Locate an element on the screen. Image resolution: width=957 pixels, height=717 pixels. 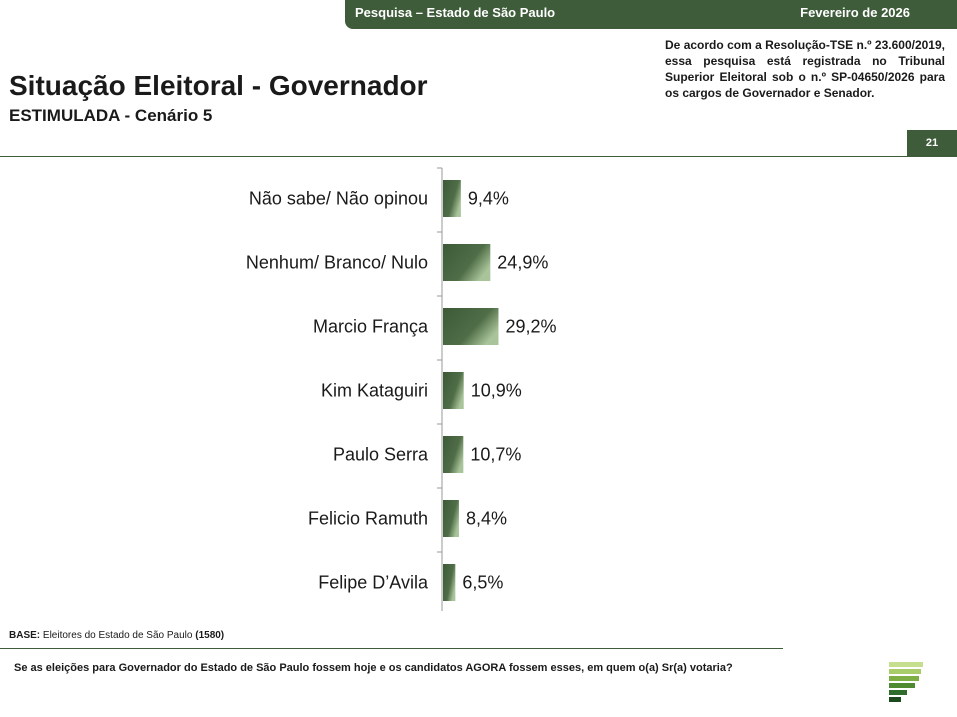
data-label: 9,4% is located at coordinates (488, 199).